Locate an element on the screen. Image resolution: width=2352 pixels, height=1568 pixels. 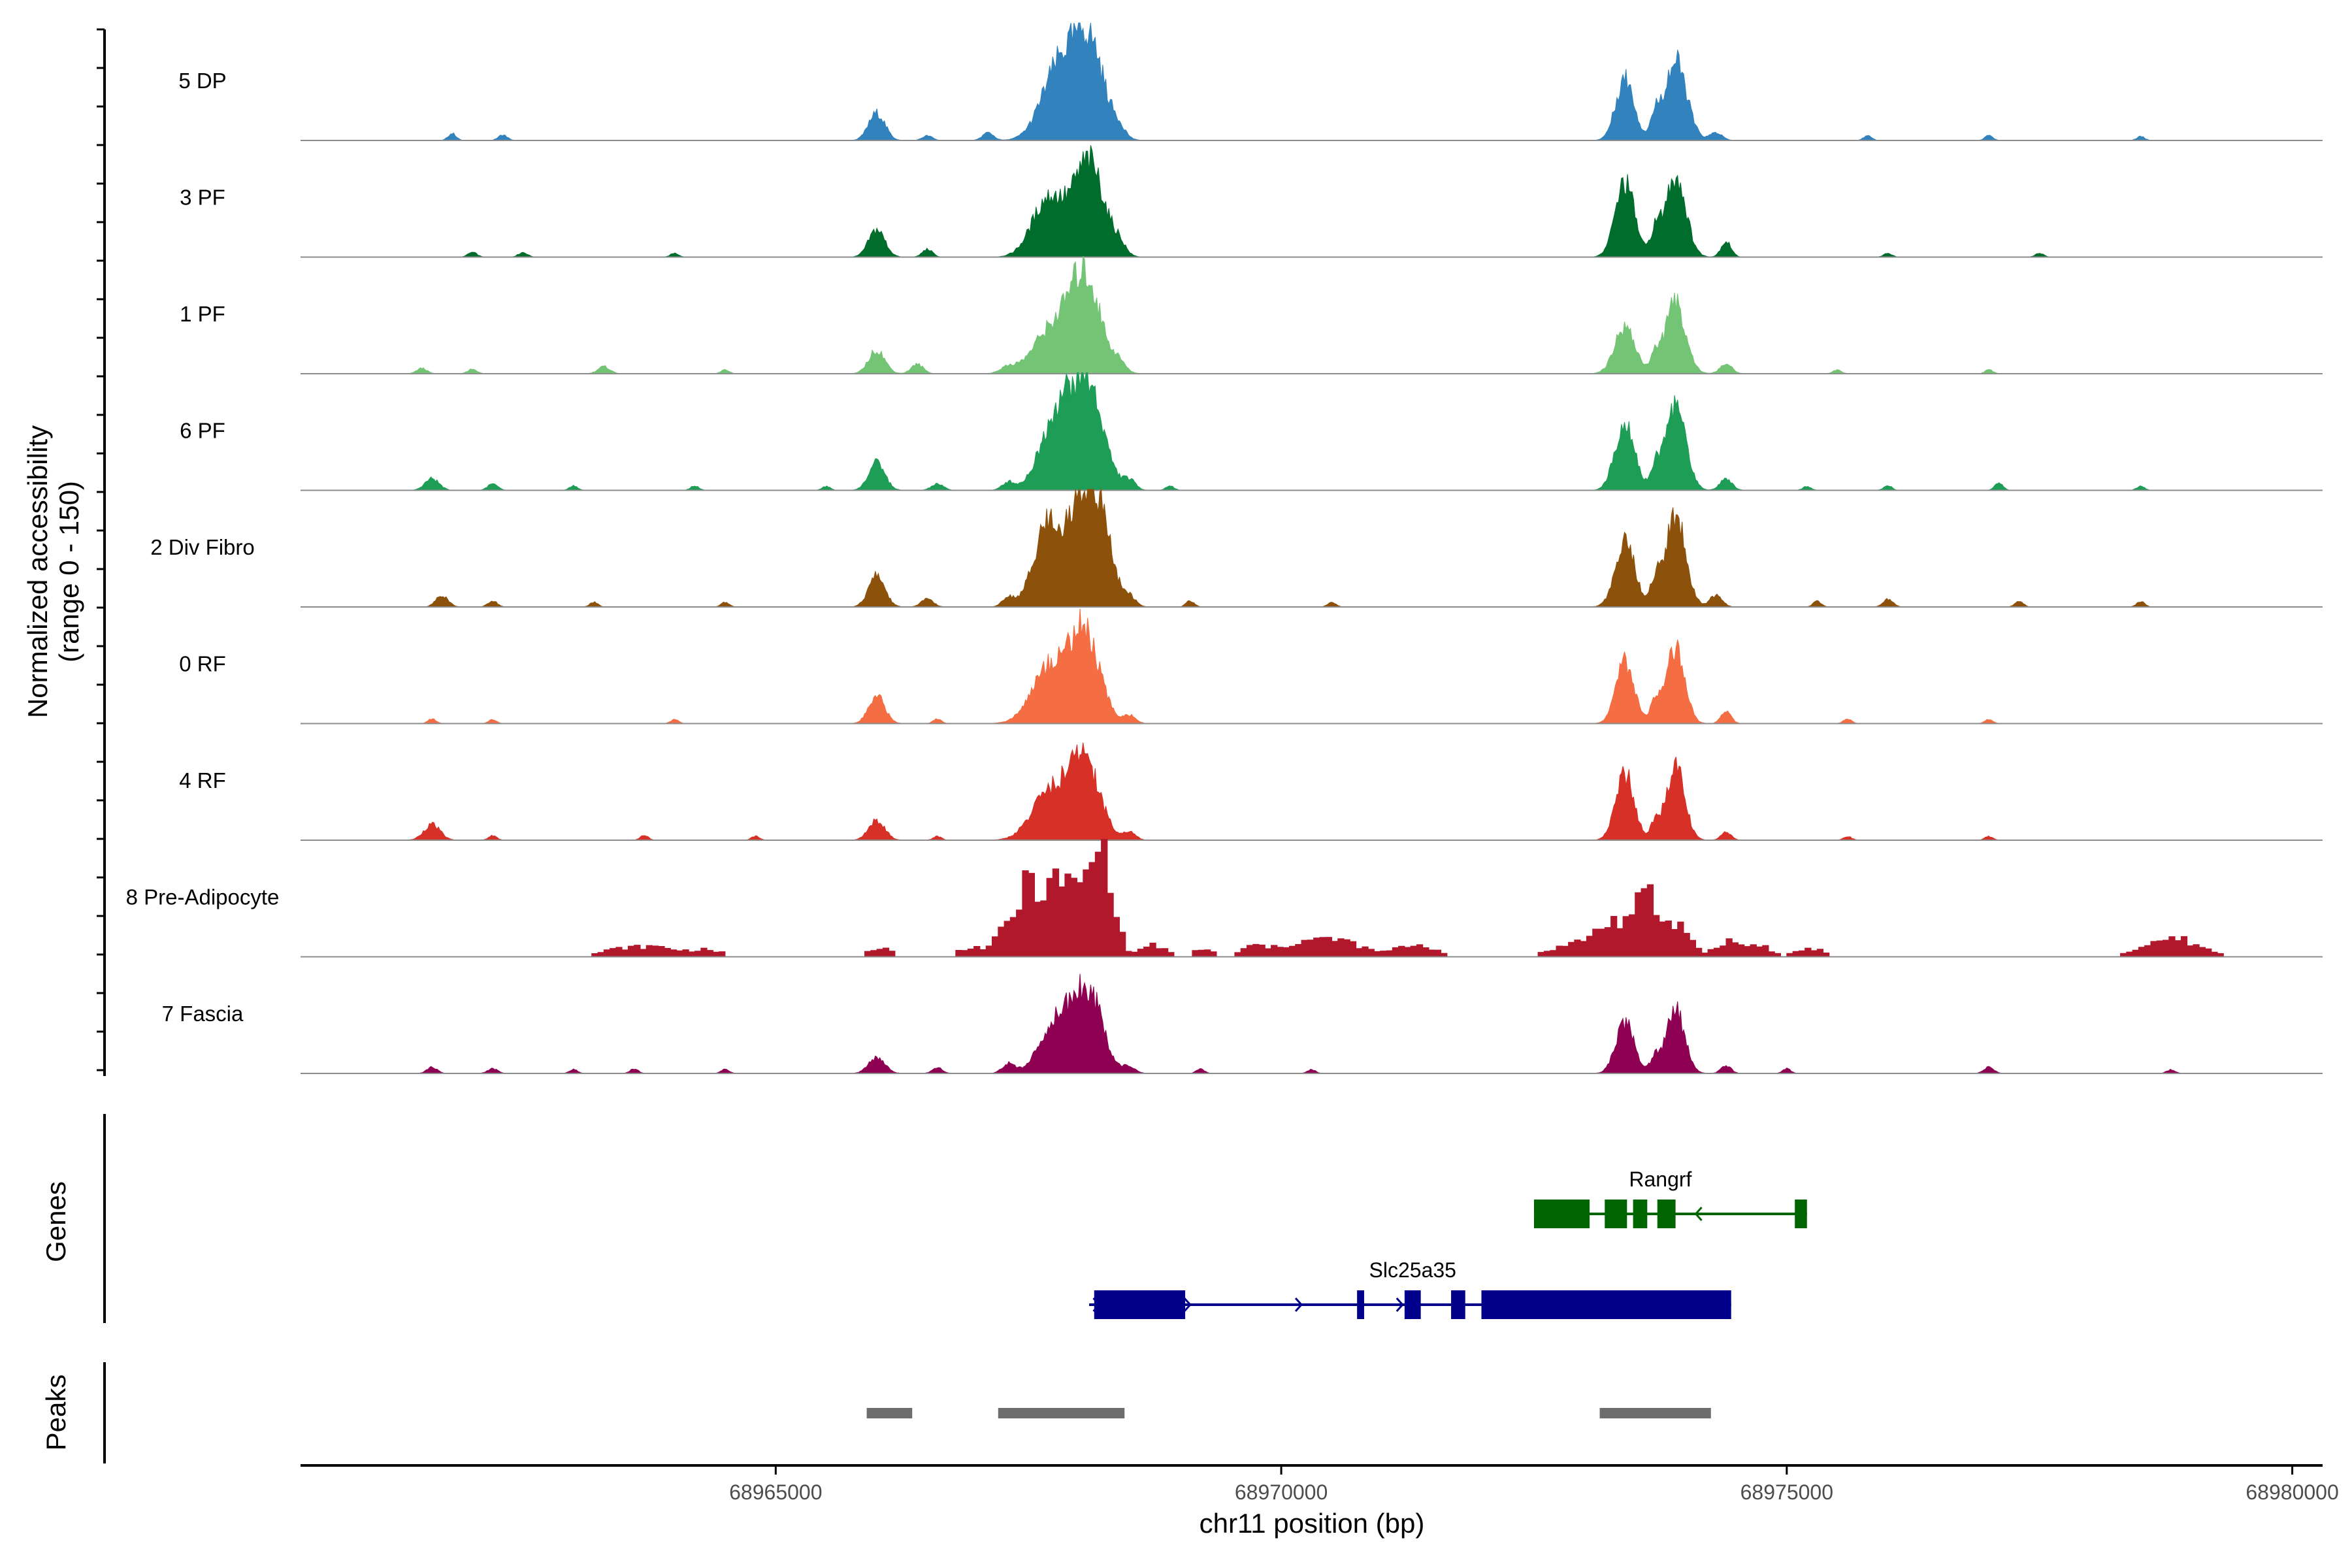
x-tick-label: 68970000 is located at coordinates (1281, 1492).